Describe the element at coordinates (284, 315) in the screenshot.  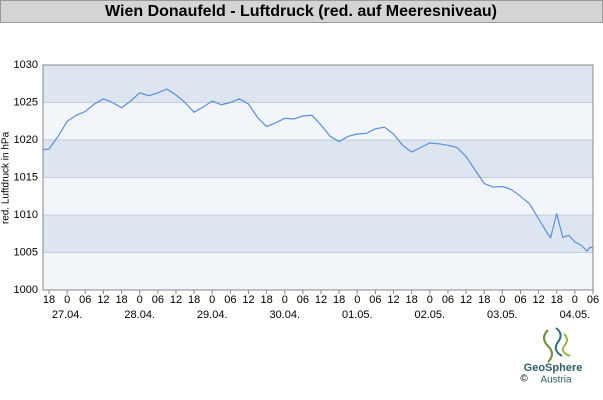
I see `date-label: 30.04.` at that location.